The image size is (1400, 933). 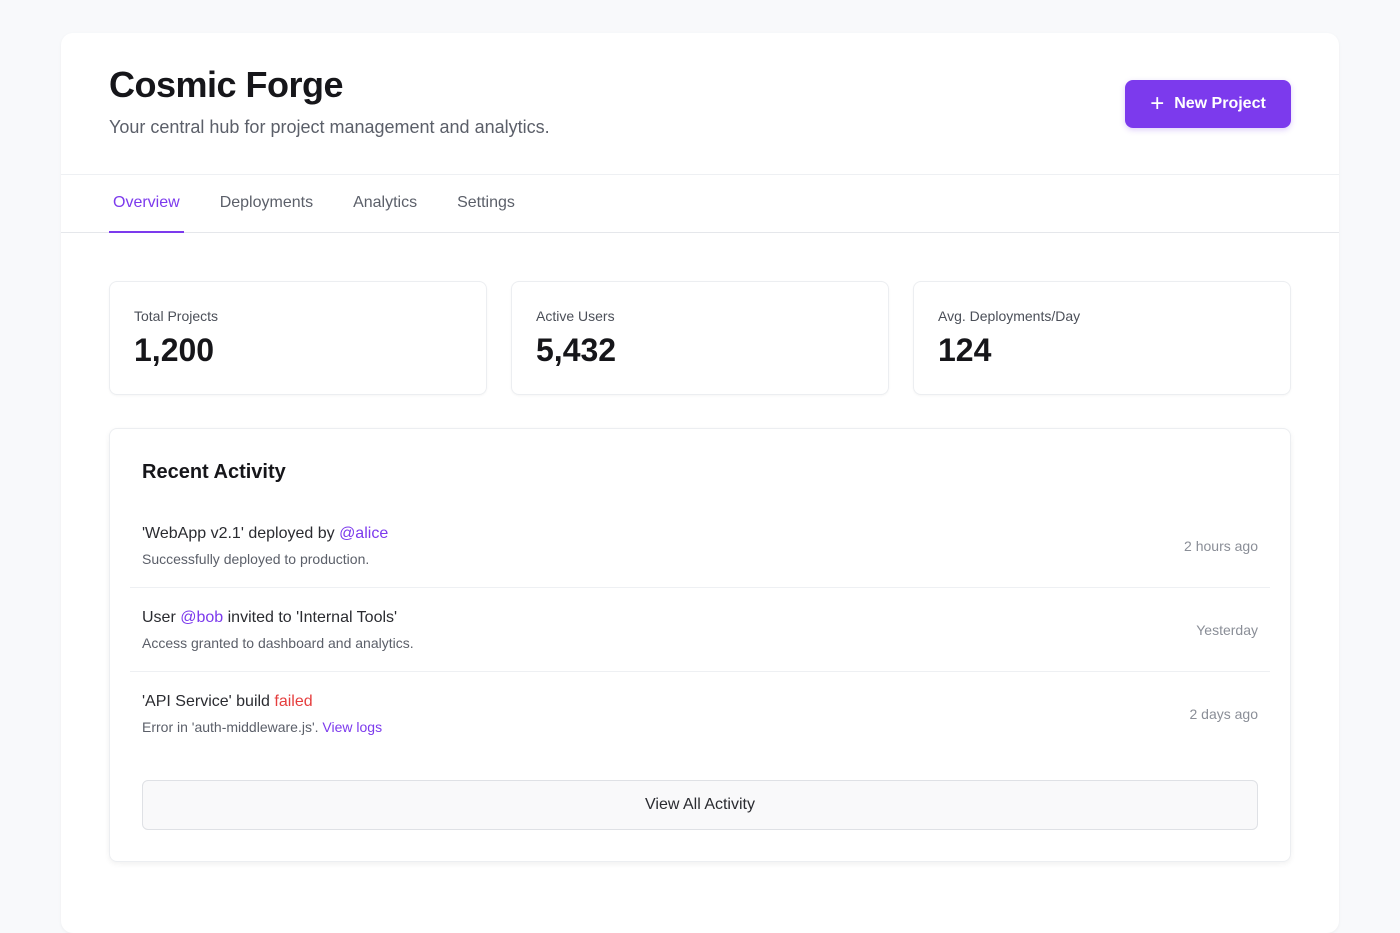 What do you see at coordinates (364, 533) in the screenshot?
I see `user-mention-link: @alice` at bounding box center [364, 533].